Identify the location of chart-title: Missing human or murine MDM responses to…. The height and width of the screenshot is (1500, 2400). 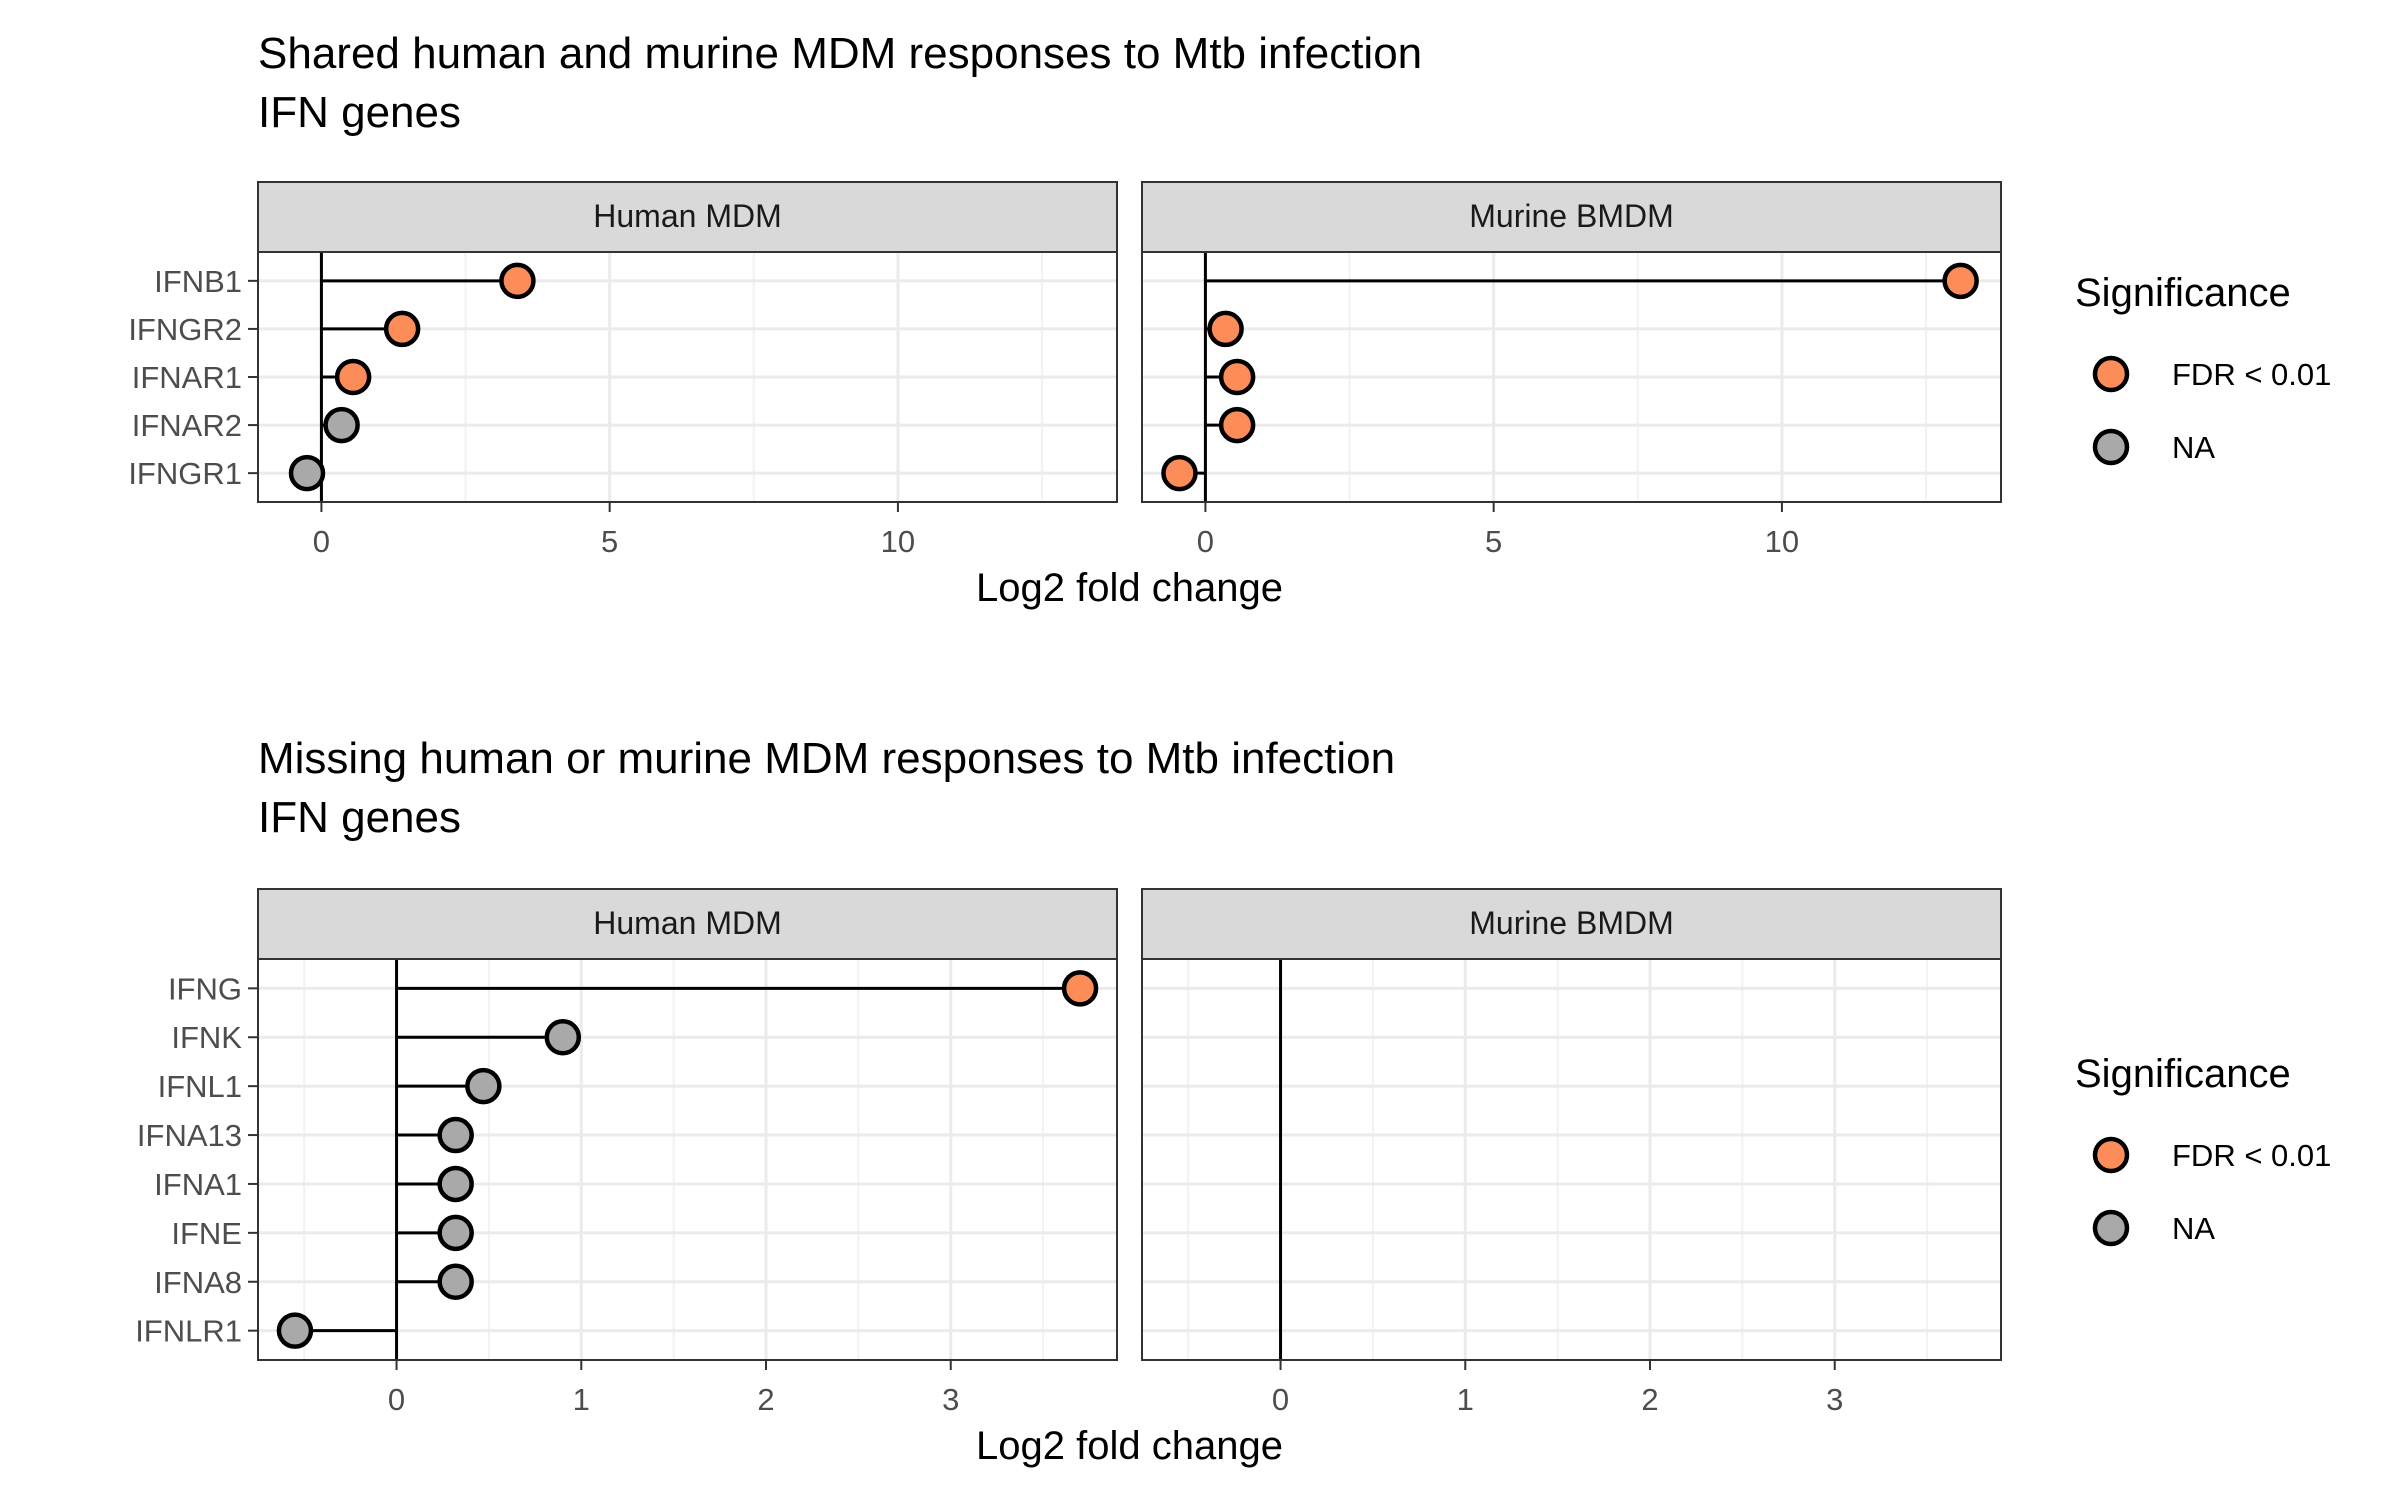
(826, 758).